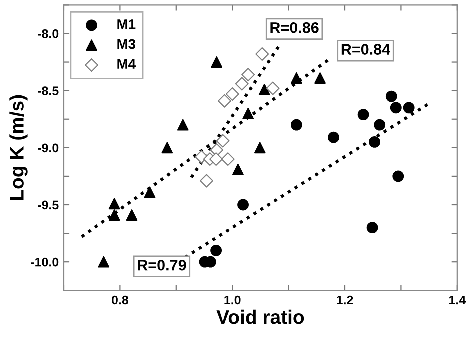 The width and height of the screenshot is (474, 346). Describe the element at coordinates (48, 91) in the screenshot. I see `y-tick-label: -8.5` at that location.